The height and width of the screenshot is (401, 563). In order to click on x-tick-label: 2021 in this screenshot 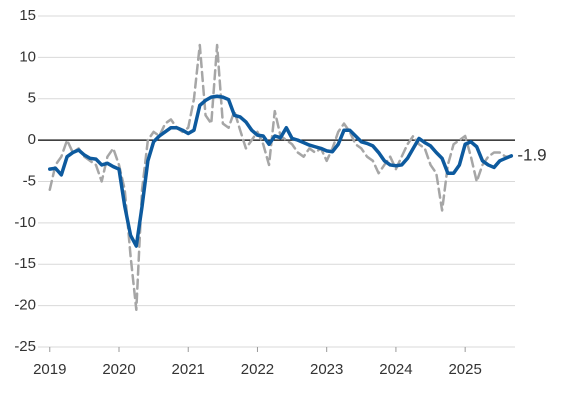, I will do `click(188, 369)`.